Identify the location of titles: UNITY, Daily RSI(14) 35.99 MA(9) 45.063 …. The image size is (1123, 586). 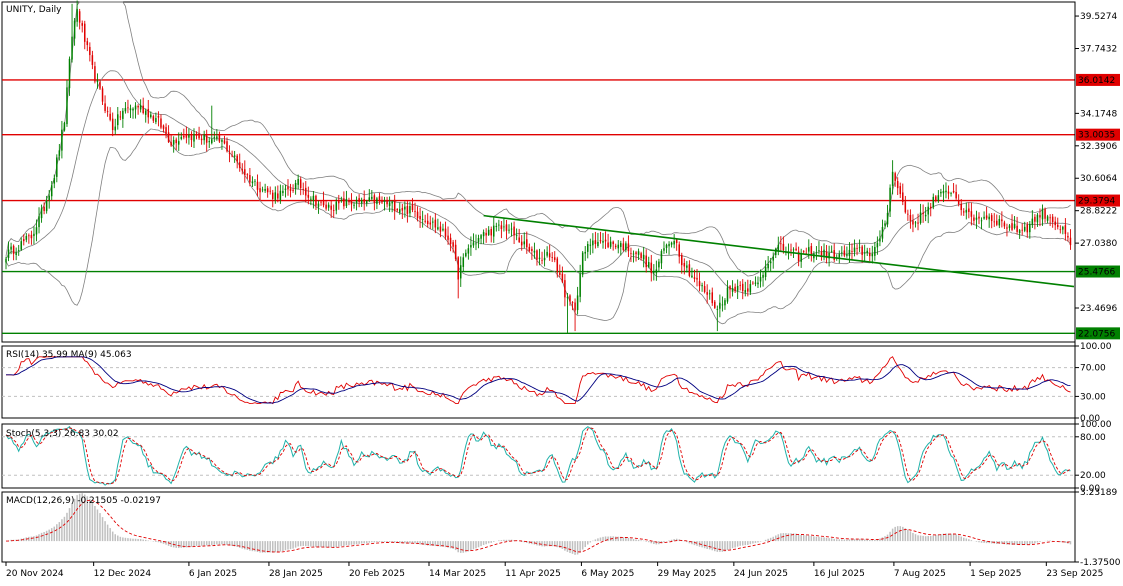
(83, 255).